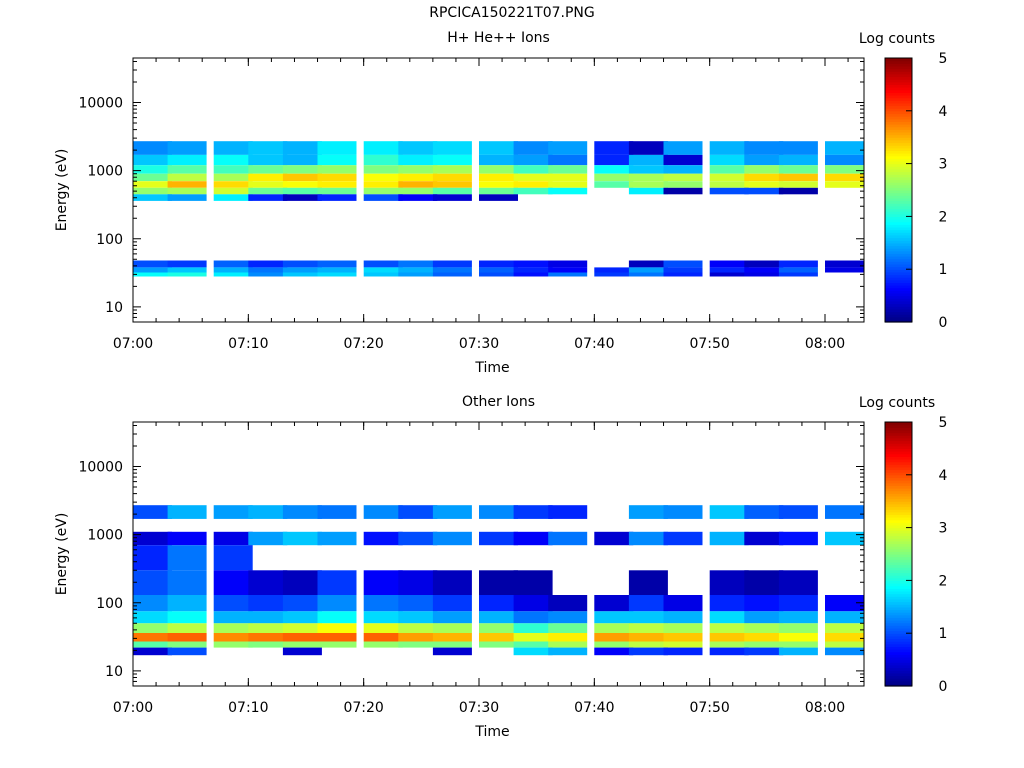 The height and width of the screenshot is (768, 1024). I want to click on x-tick-label: 08:00, so click(825, 344).